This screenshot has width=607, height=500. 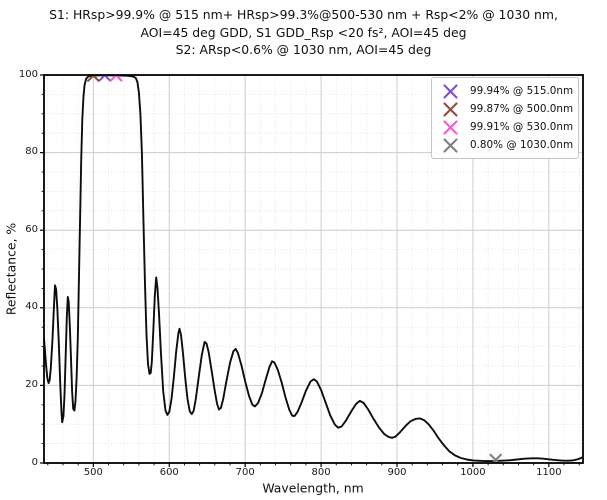 I want to click on x-tick-label: 800, so click(x=321, y=472).